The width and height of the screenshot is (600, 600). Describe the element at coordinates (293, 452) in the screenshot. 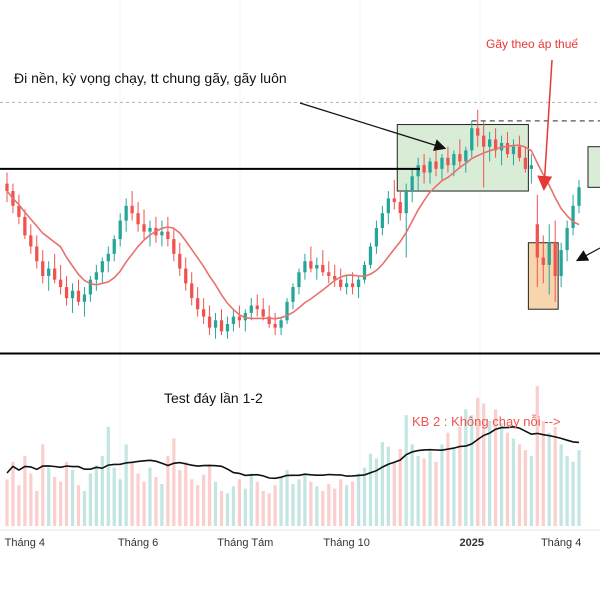

I see `volume-ma-line` at that location.